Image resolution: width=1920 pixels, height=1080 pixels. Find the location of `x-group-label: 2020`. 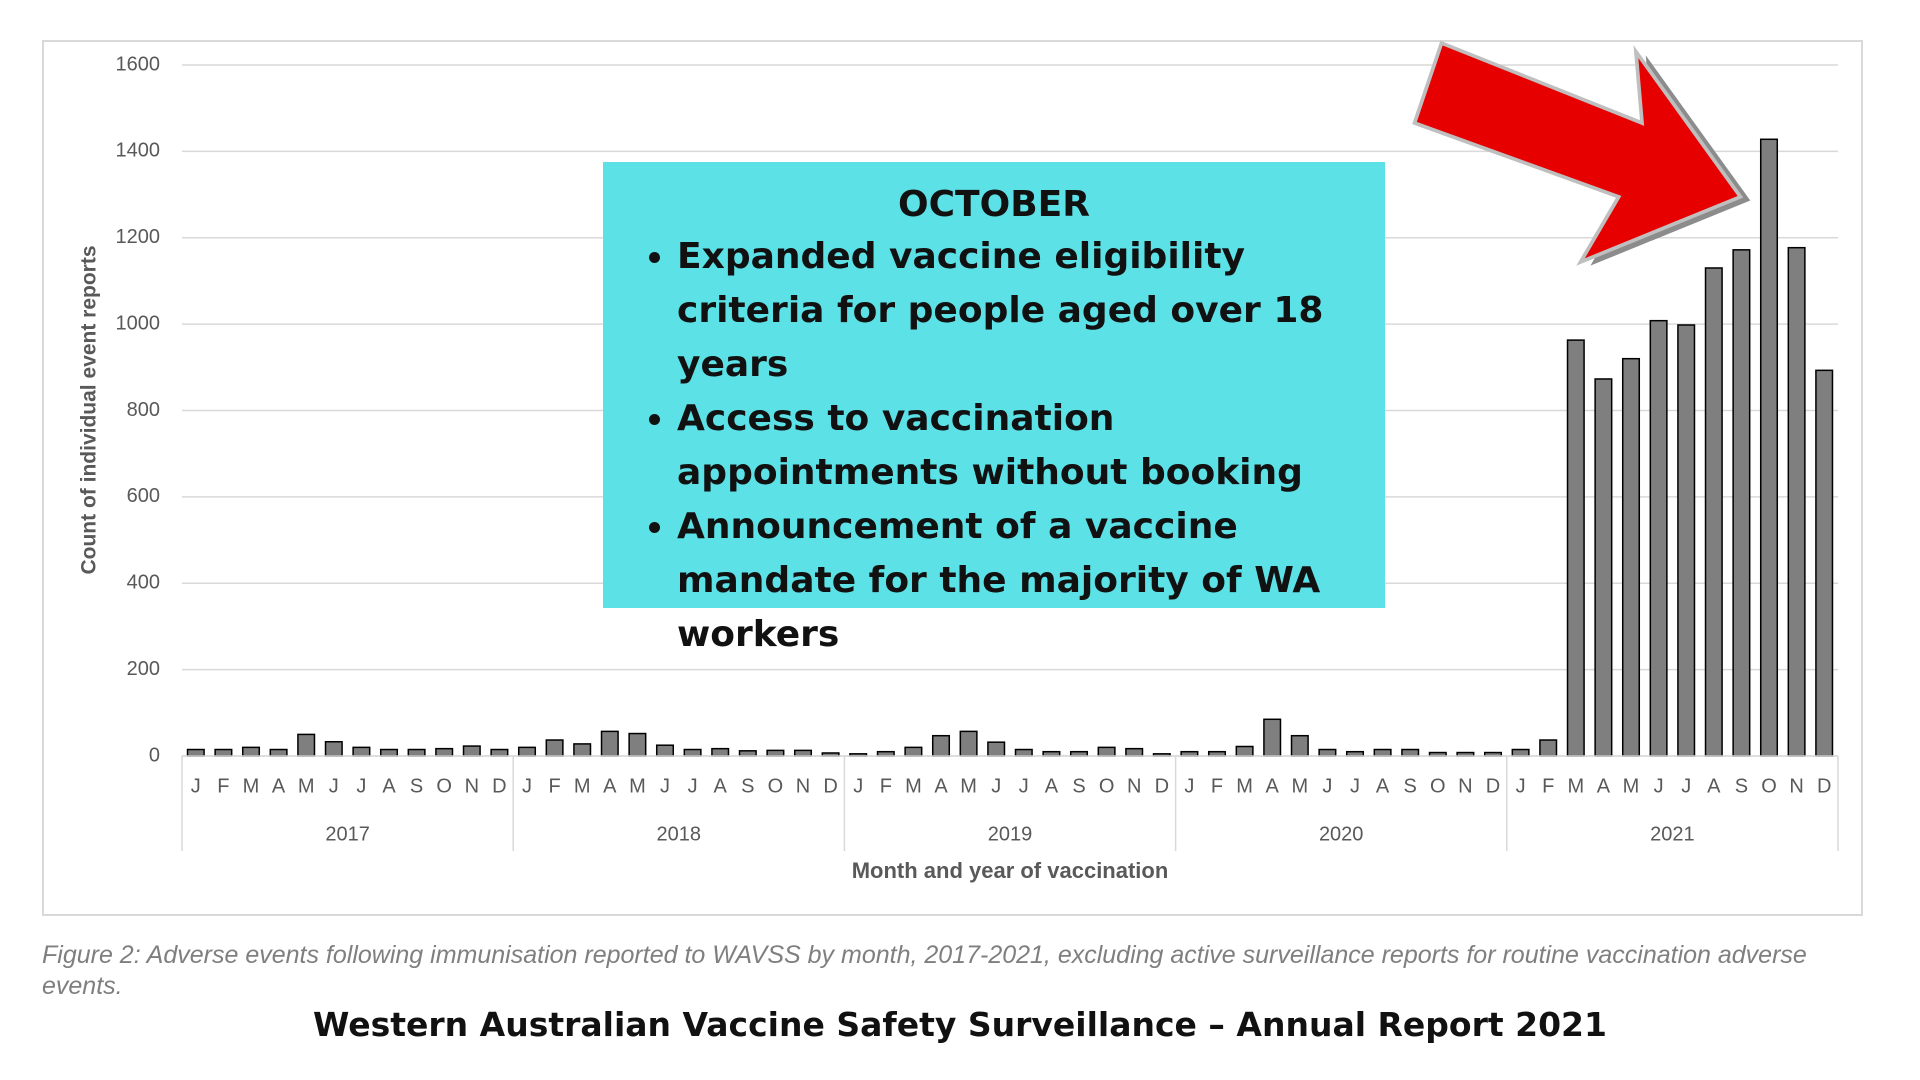

x-group-label: 2020 is located at coordinates (1341, 834).